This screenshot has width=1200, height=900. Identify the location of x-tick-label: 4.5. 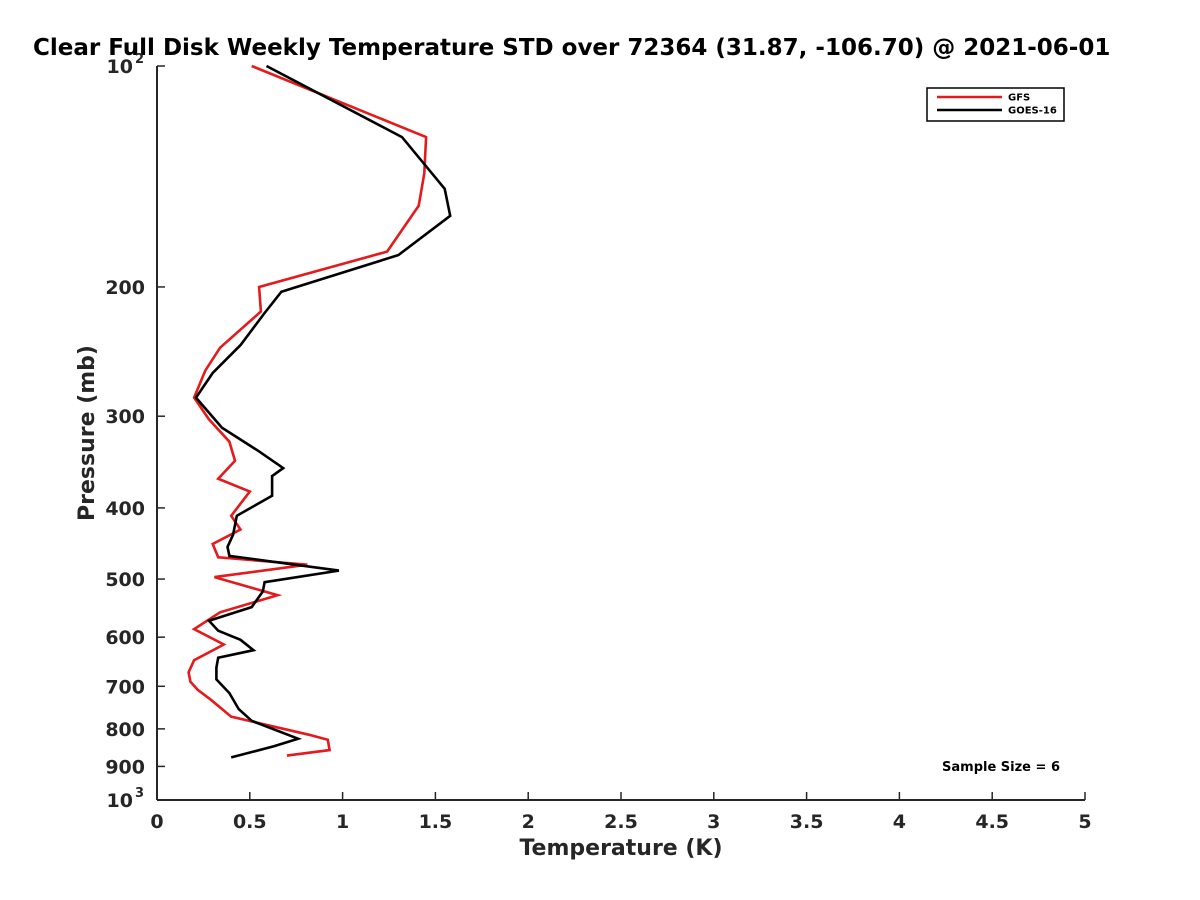
(992, 822).